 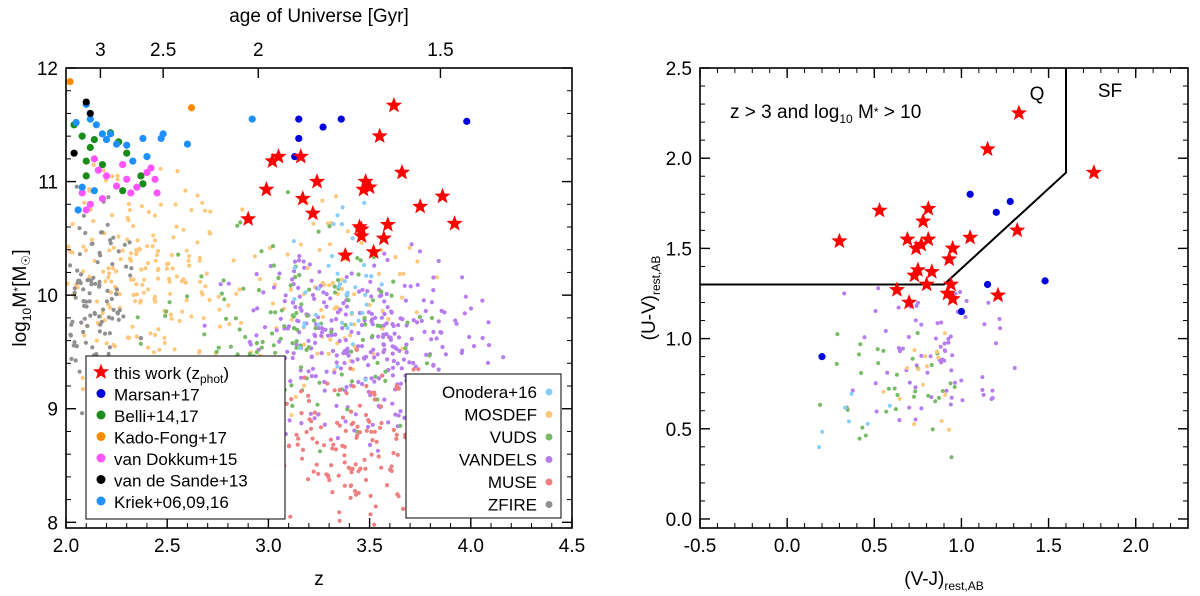 What do you see at coordinates (512, 505) in the screenshot?
I see `legend-right-label: ZFIRE` at bounding box center [512, 505].